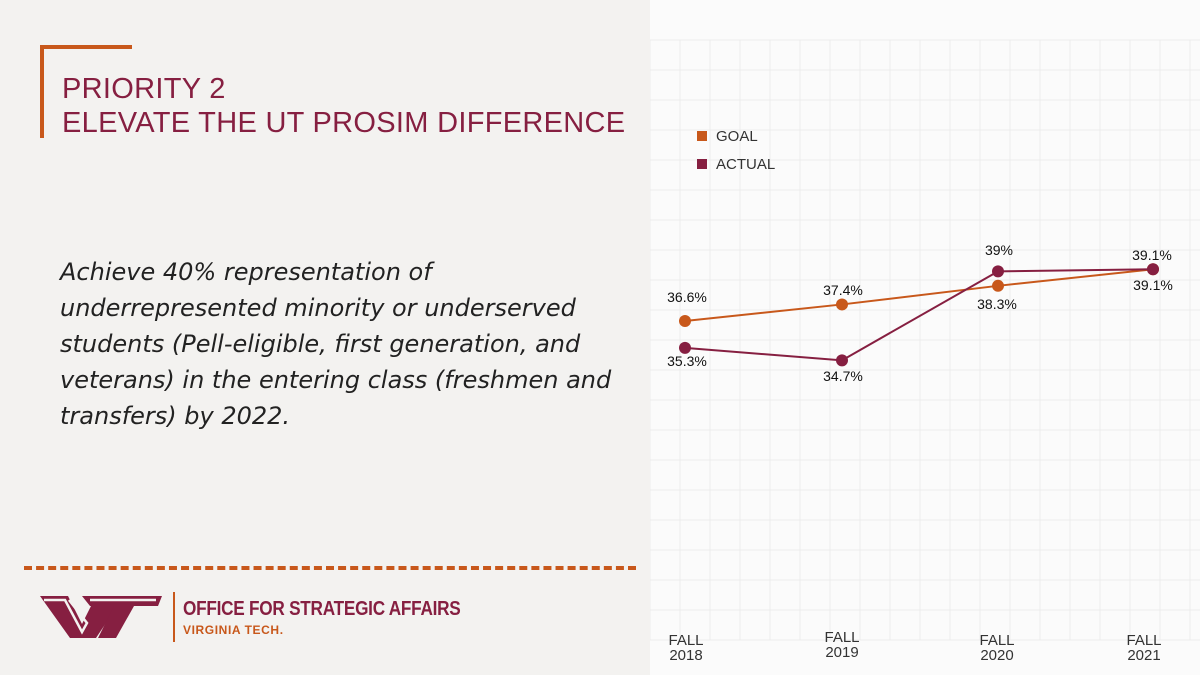 The width and height of the screenshot is (1200, 675). I want to click on goal-data-label: 36.6%, so click(687, 297).